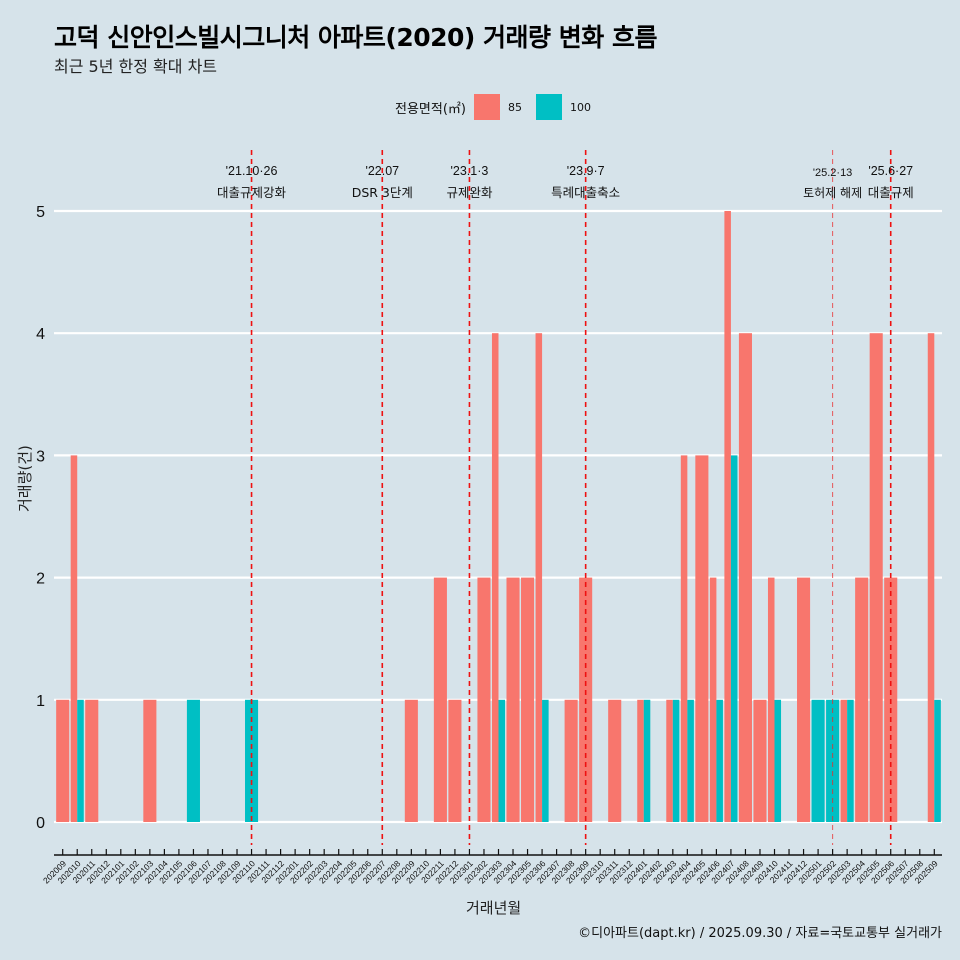 Image resolution: width=960 pixels, height=960 pixels. What do you see at coordinates (40, 579) in the screenshot?
I see `y-tick-label: 2` at bounding box center [40, 579].